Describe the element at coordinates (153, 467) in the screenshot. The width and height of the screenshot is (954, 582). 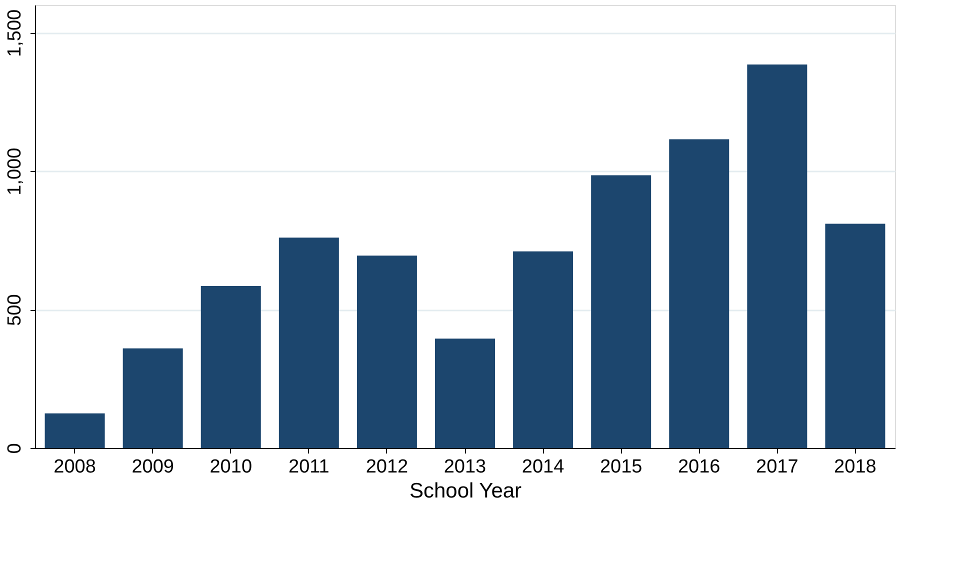
I see `x-tick-label: 2009` at that location.